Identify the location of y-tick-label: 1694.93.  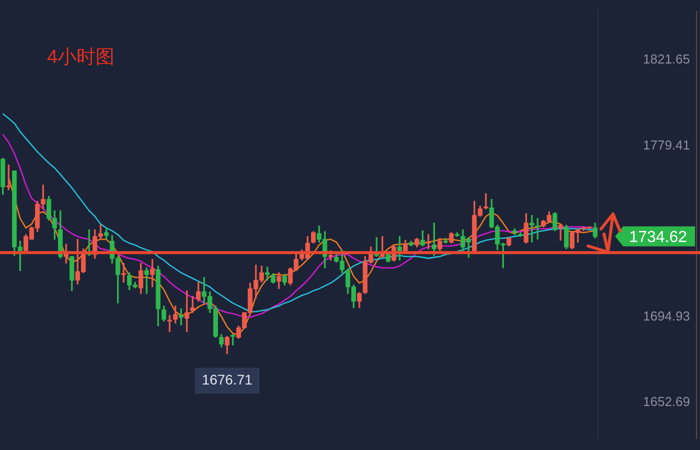
(666, 316).